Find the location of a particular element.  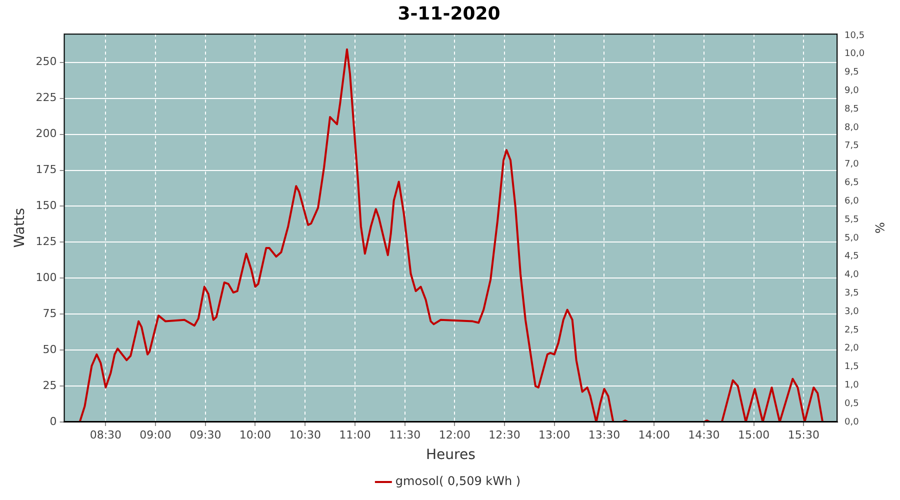

y2-tick-label: 1,5 is located at coordinates (851, 367).